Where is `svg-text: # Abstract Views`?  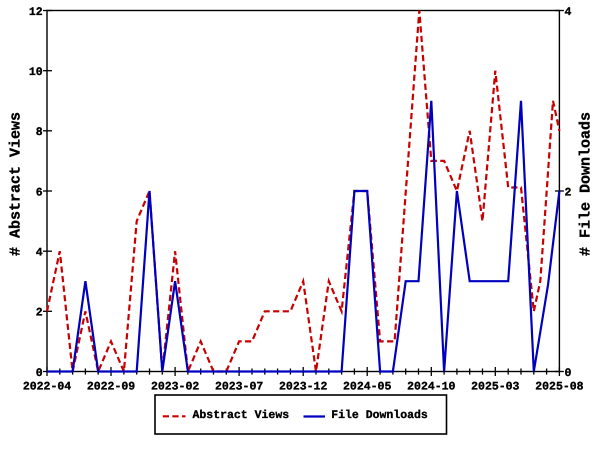 svg-text: # Abstract Views is located at coordinates (15, 184).